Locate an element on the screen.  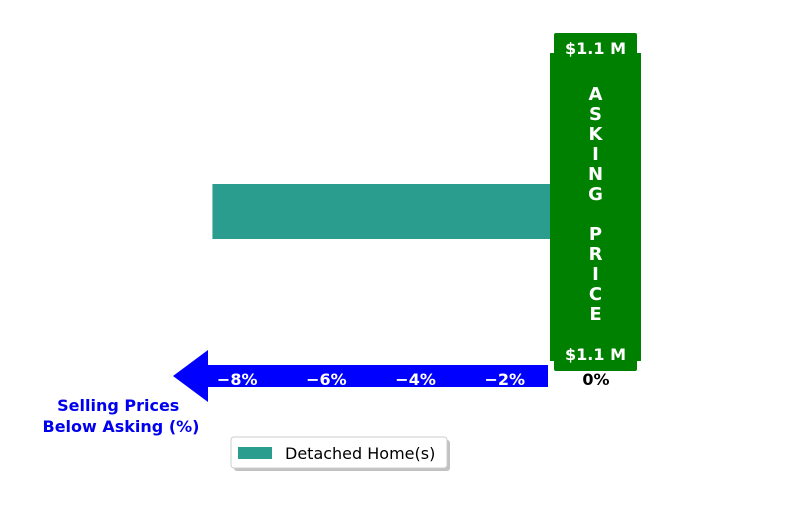
legend: Detached Home(s) is located at coordinates (340, 453).